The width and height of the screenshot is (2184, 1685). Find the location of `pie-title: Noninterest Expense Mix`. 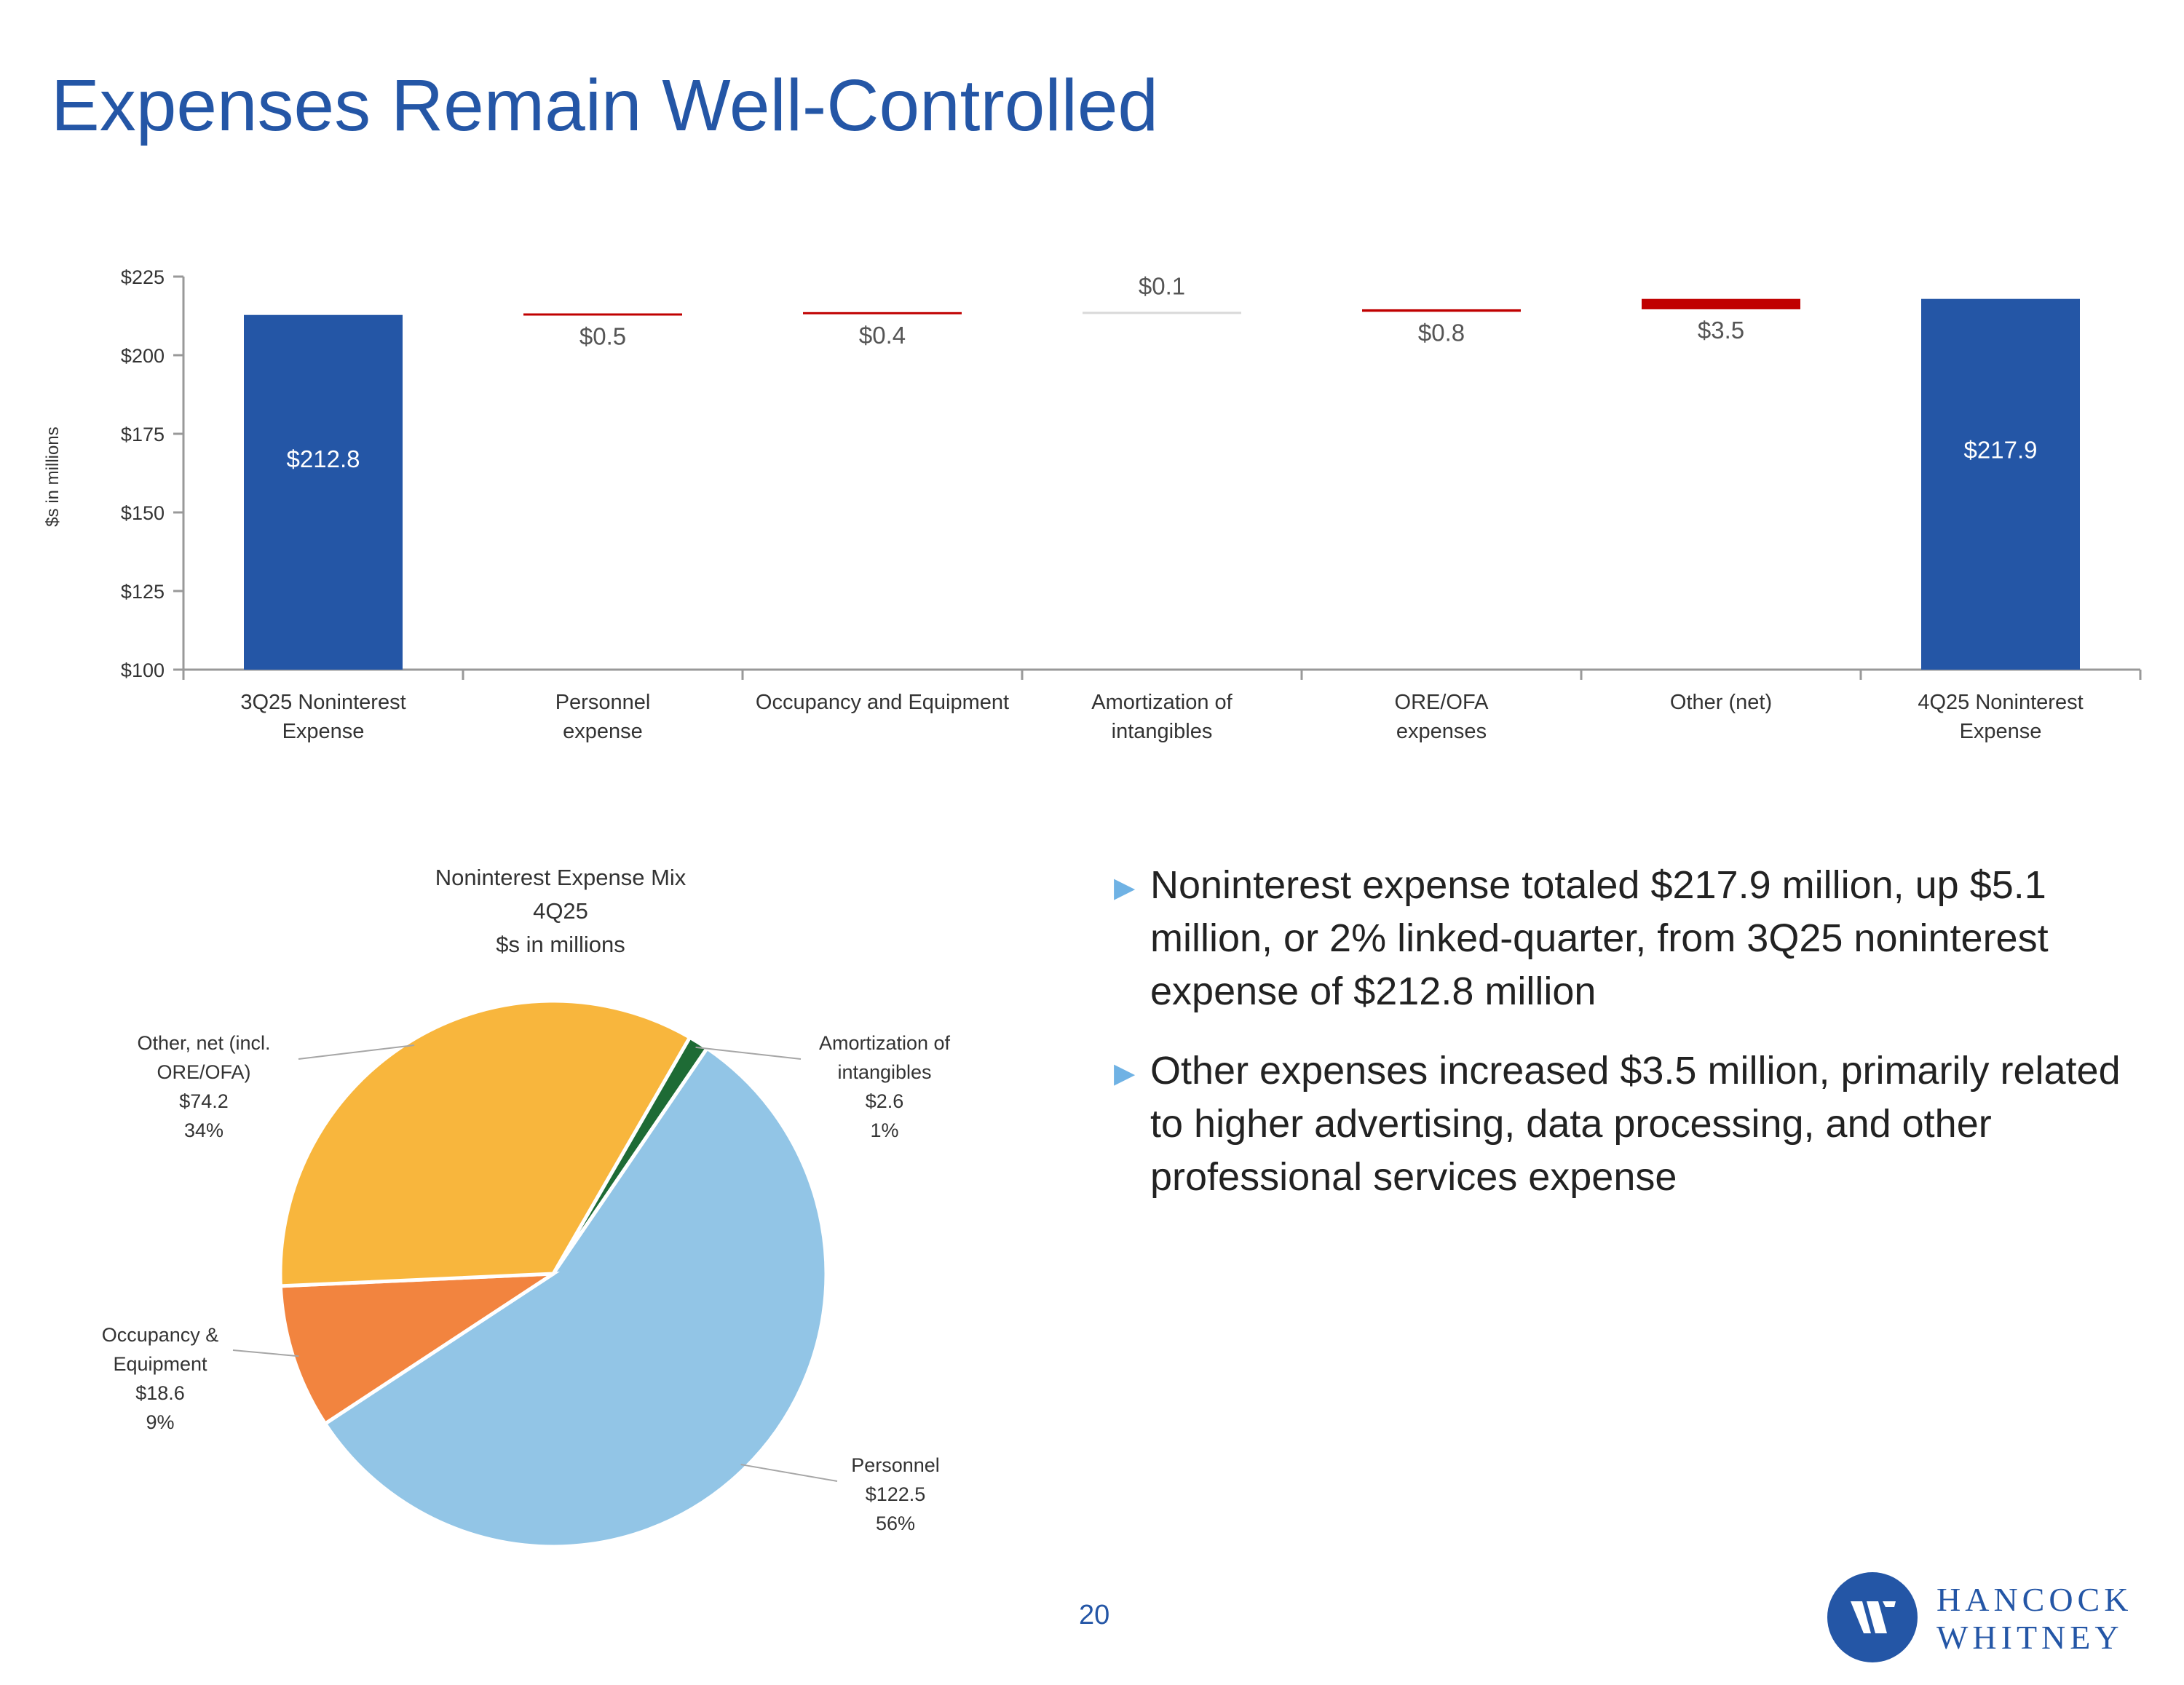

pie-title: Noninterest Expense Mix is located at coordinates (561, 877).